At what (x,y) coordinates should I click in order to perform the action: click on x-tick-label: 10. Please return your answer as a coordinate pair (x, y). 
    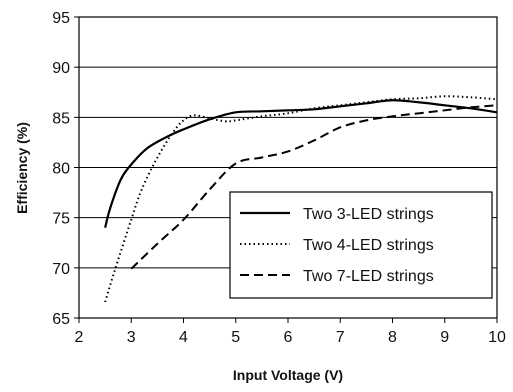
    Looking at the image, I should click on (497, 337).